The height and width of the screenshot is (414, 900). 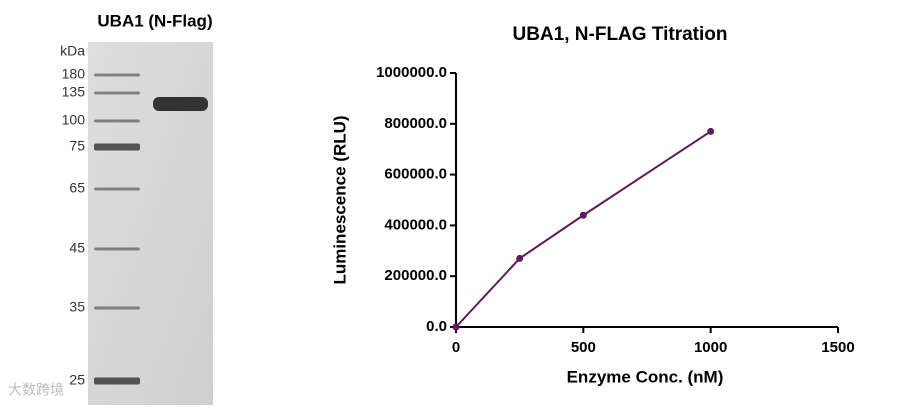 What do you see at coordinates (180, 104) in the screenshot?
I see `sample-band` at bounding box center [180, 104].